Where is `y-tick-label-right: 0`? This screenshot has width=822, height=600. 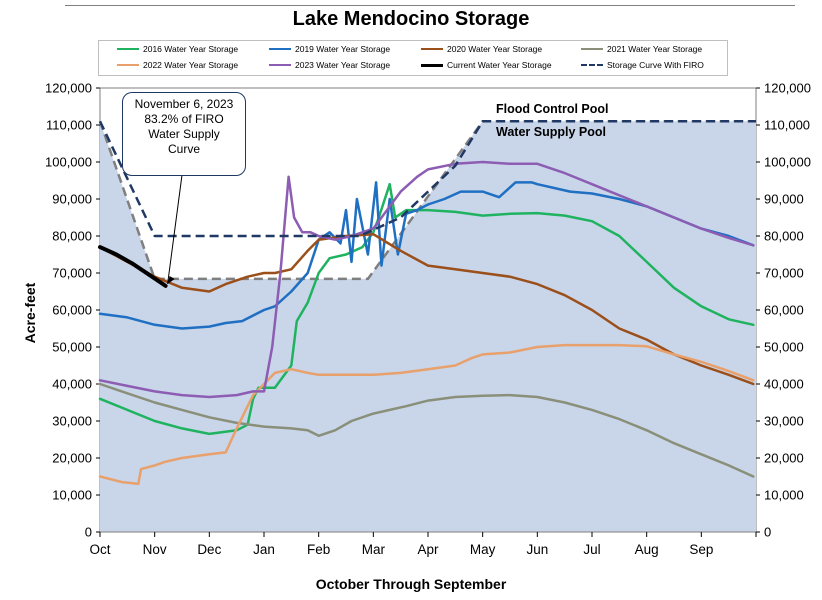
y-tick-label-right: 0 is located at coordinates (767, 532).